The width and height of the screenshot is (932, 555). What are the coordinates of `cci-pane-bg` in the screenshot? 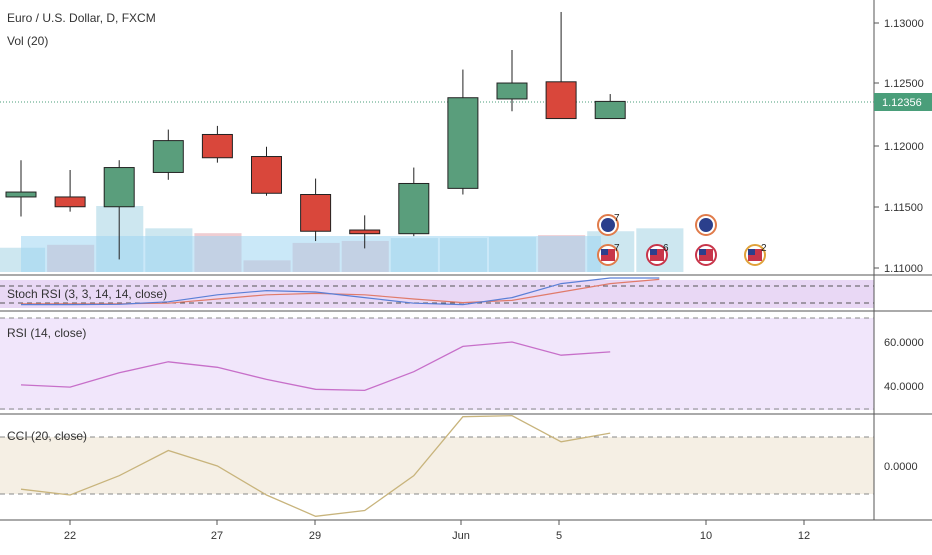 It's located at (437, 465).